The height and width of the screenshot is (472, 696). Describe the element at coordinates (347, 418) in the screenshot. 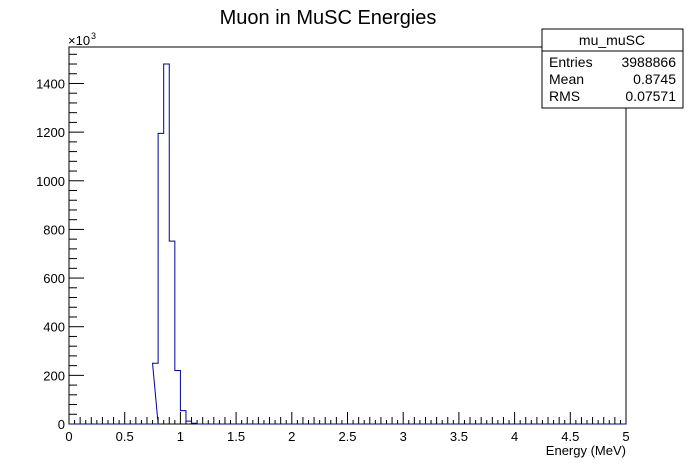

I see `x-axis-ticks` at that location.